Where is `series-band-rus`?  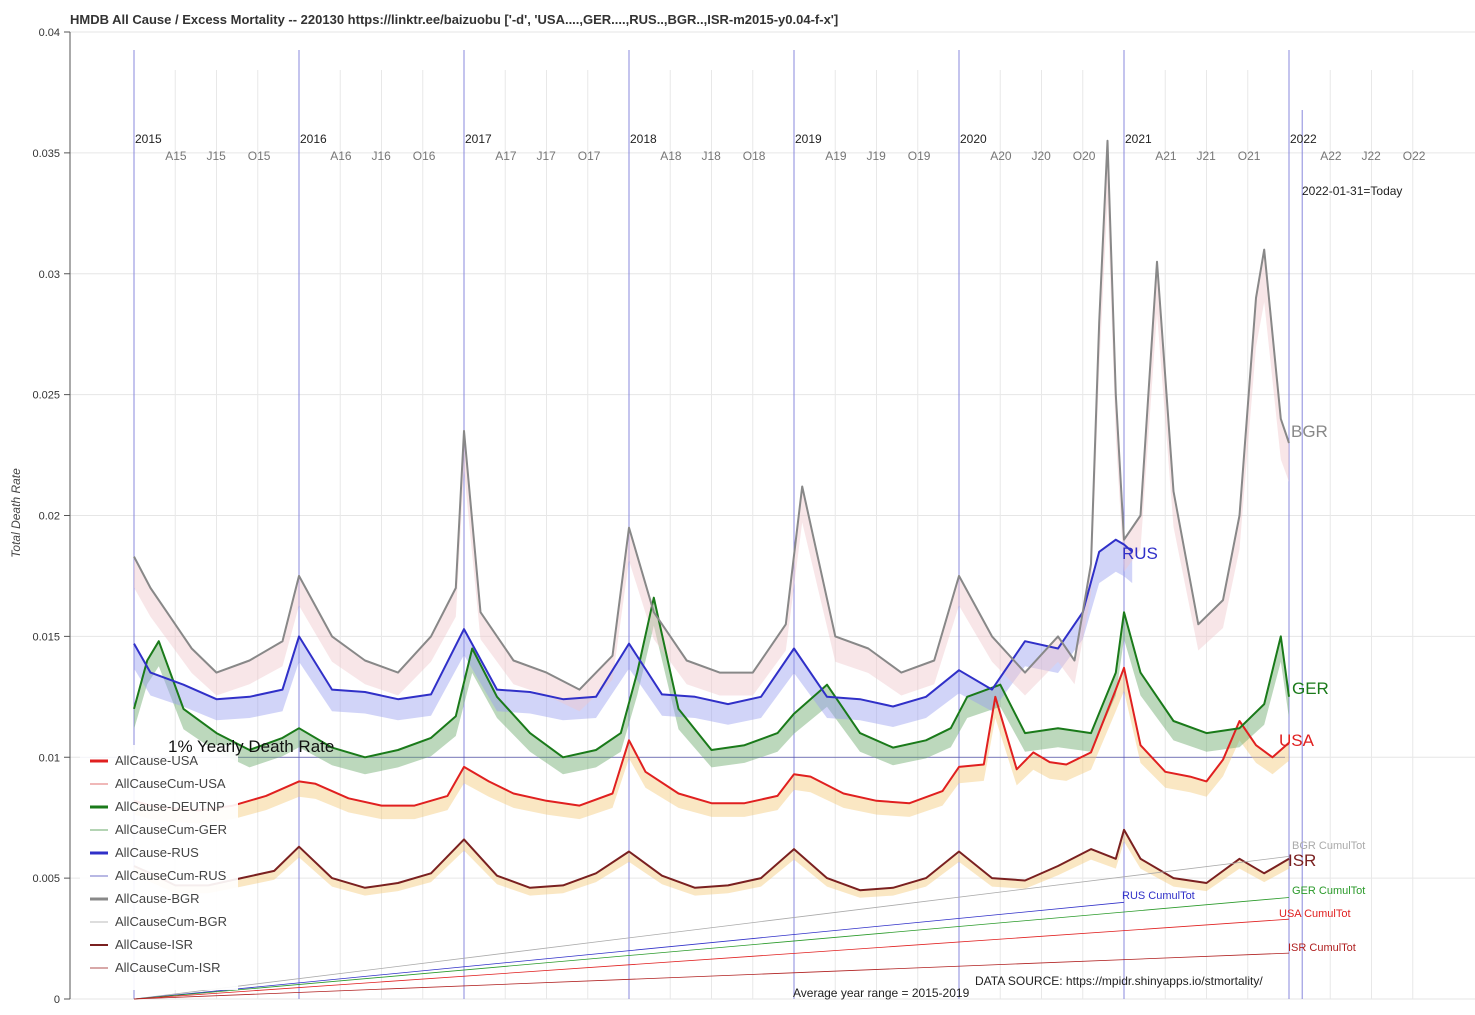
series-band-rus is located at coordinates (633, 633).